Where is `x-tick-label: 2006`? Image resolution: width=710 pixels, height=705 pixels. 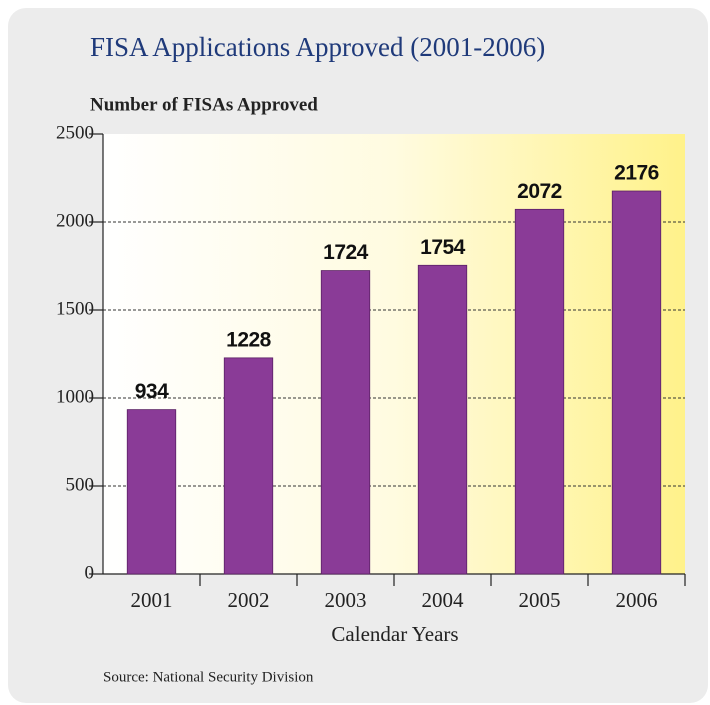
x-tick-label: 2006 is located at coordinates (637, 600).